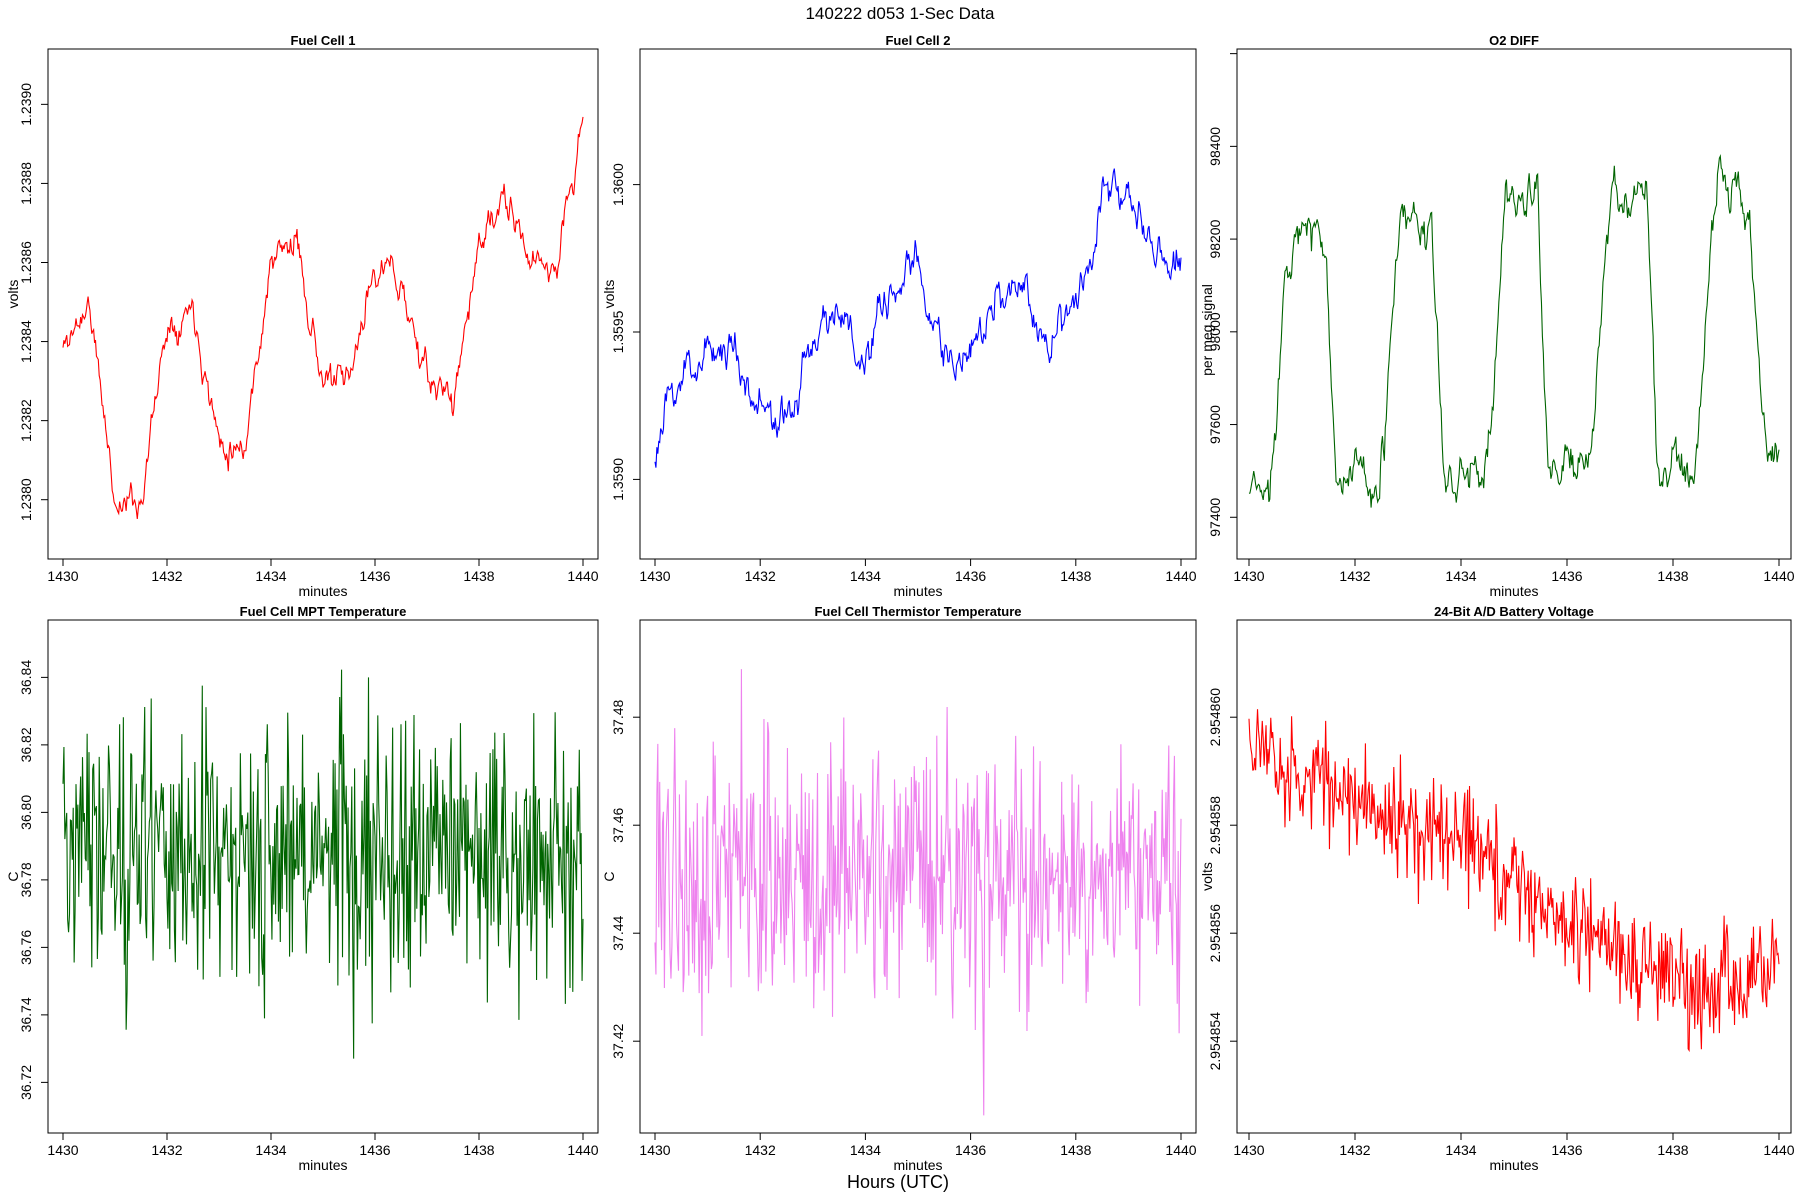 The width and height of the screenshot is (1800, 1200). I want to click on figure-xlabel: Hours (UTC), so click(898, 1182).